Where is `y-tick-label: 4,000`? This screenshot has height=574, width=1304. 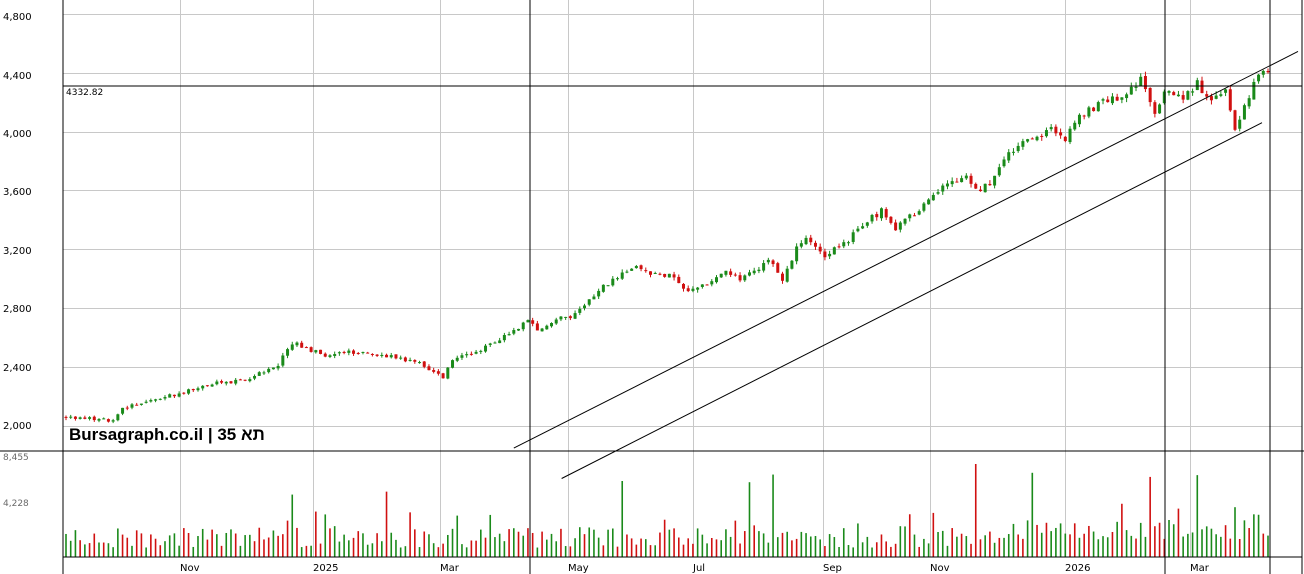 y-tick-label: 4,000 is located at coordinates (17, 134).